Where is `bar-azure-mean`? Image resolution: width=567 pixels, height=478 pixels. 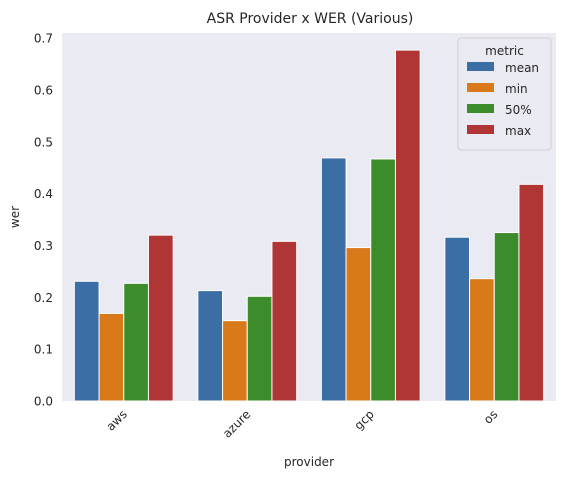 bar-azure-mean is located at coordinates (210, 346).